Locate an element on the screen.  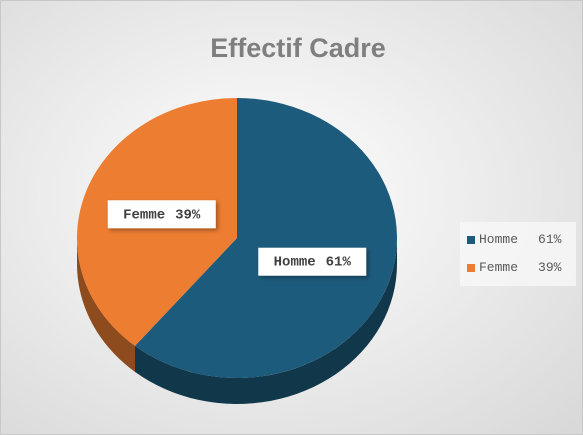
chart-title: Effectif Cadre is located at coordinates (298, 48).